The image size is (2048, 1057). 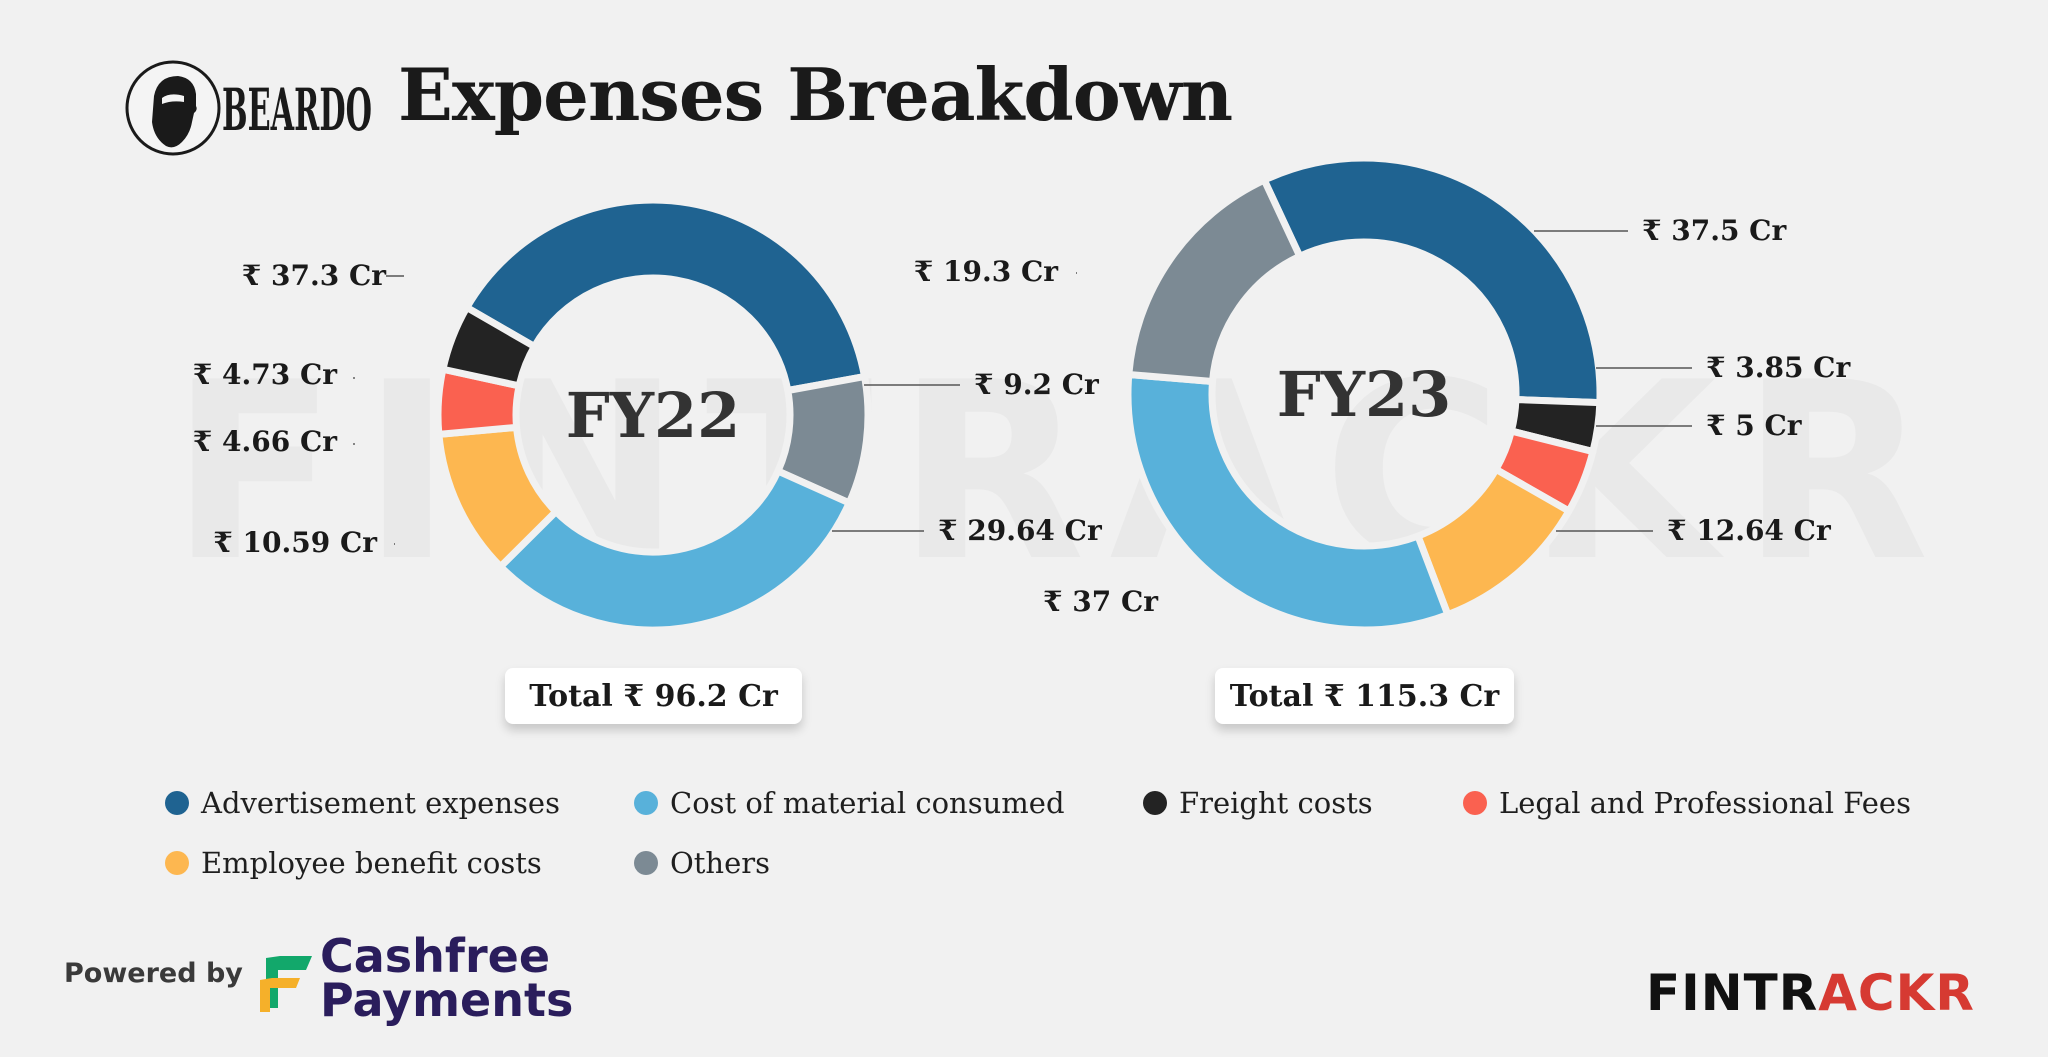 I want to click on sponsor-line-1: Cashfree, so click(x=435, y=956).